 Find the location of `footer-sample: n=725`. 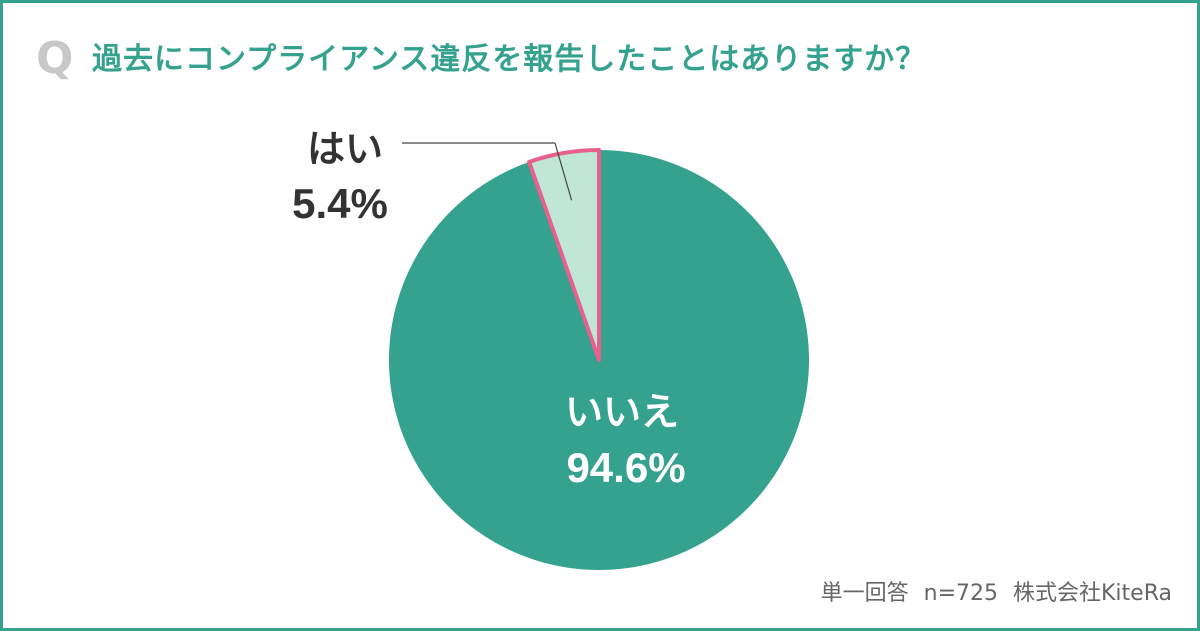

footer-sample: n=725 is located at coordinates (960, 593).